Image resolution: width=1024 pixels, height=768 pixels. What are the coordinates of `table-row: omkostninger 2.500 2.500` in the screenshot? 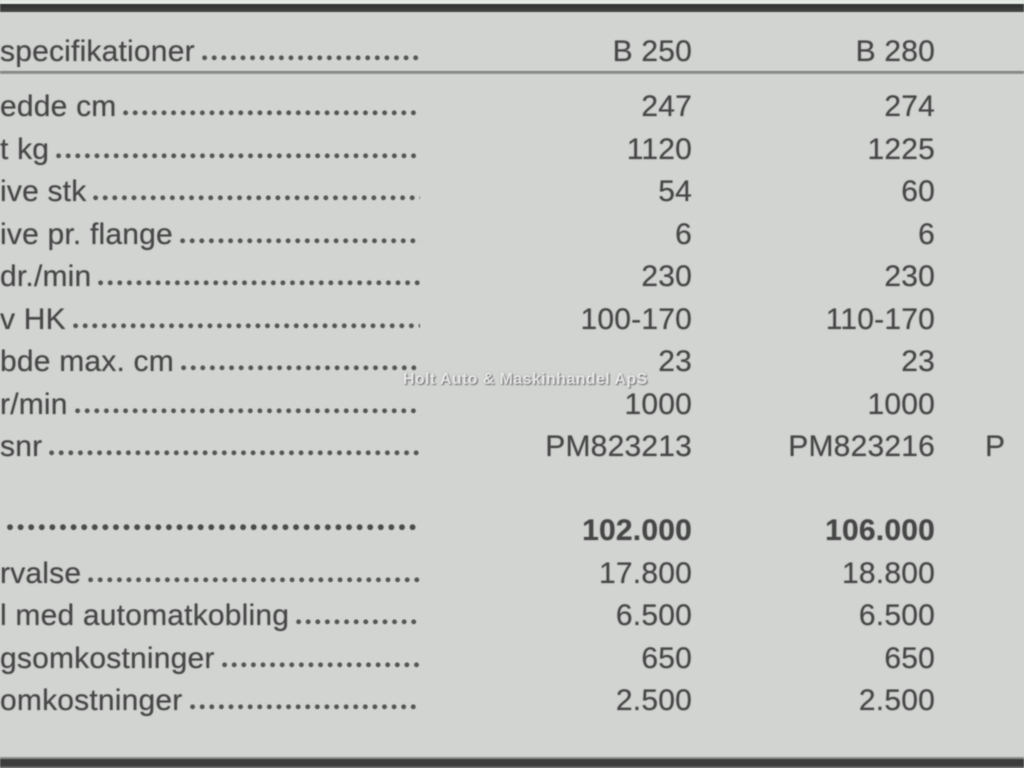 It's located at (512, 701).